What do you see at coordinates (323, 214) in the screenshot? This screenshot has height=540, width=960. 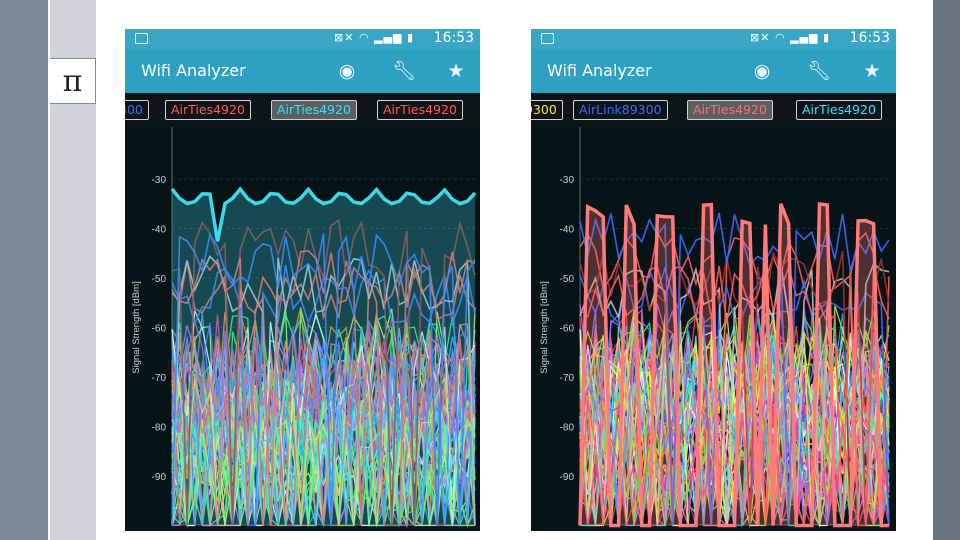 I see `selected-network-line` at bounding box center [323, 214].